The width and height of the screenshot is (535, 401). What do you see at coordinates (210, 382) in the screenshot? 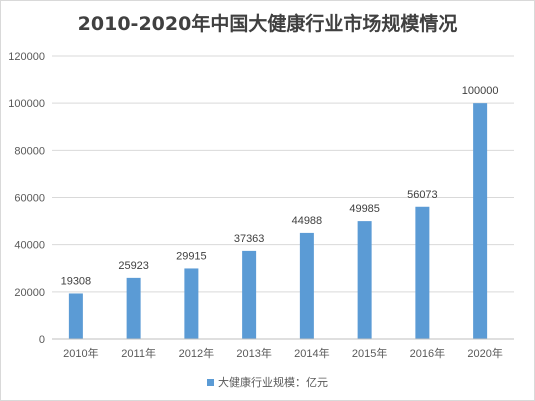
I see `legend-swatch` at bounding box center [210, 382].